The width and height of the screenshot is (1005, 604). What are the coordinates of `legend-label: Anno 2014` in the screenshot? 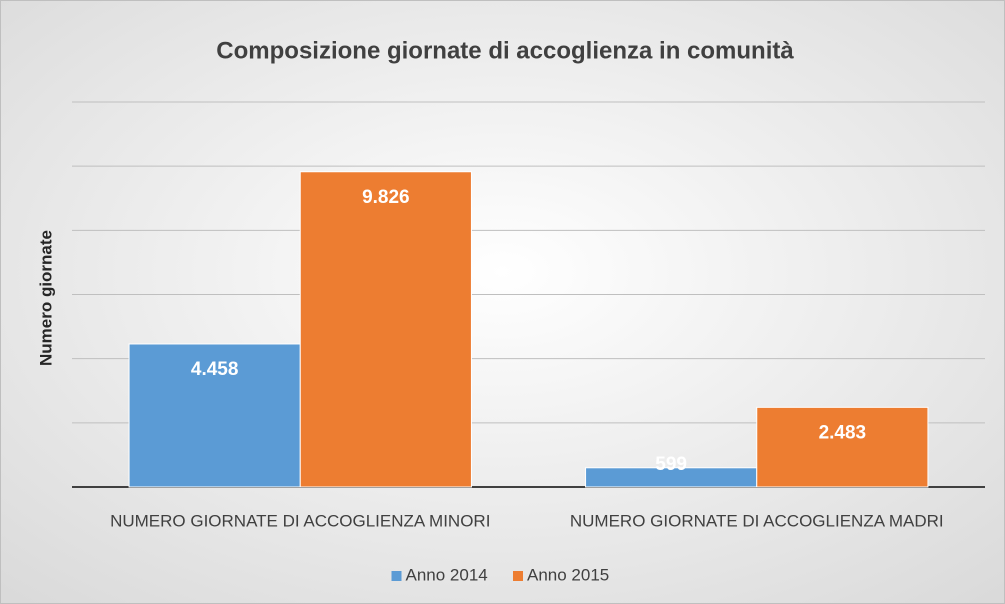 It's located at (447, 574).